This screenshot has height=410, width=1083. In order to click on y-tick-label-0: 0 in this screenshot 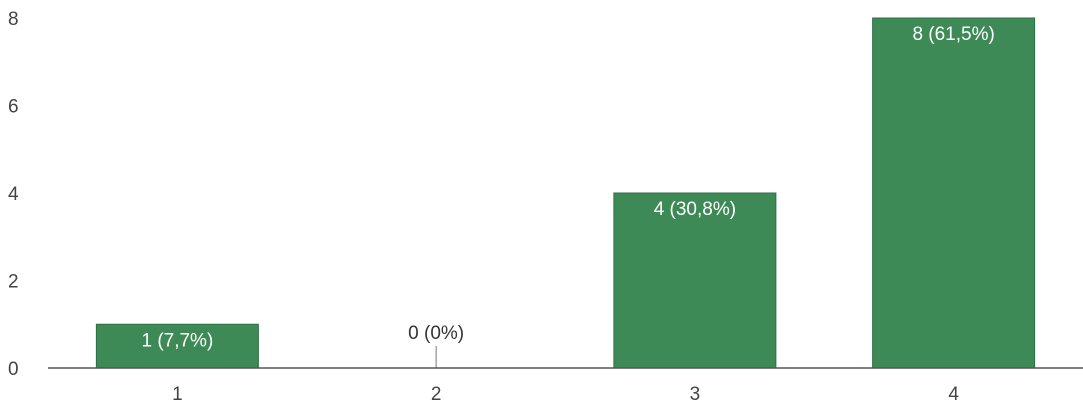, I will do `click(13, 369)`.